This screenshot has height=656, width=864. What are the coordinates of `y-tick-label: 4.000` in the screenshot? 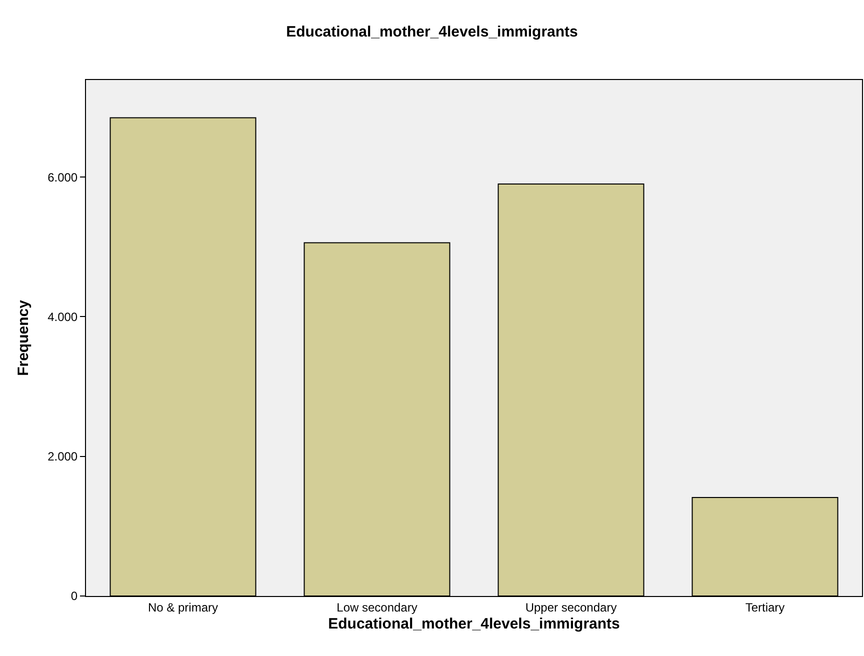 It's located at (63, 317).